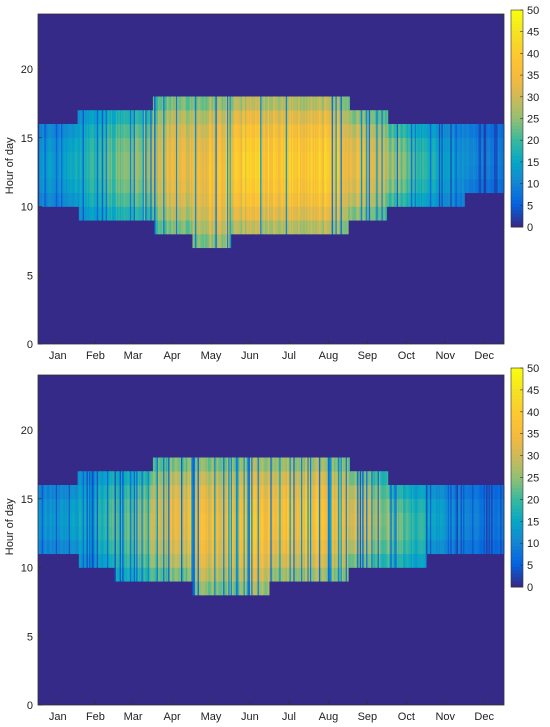  Describe the element at coordinates (530, 228) in the screenshot. I see `colorbar-tick-label: 0` at that location.